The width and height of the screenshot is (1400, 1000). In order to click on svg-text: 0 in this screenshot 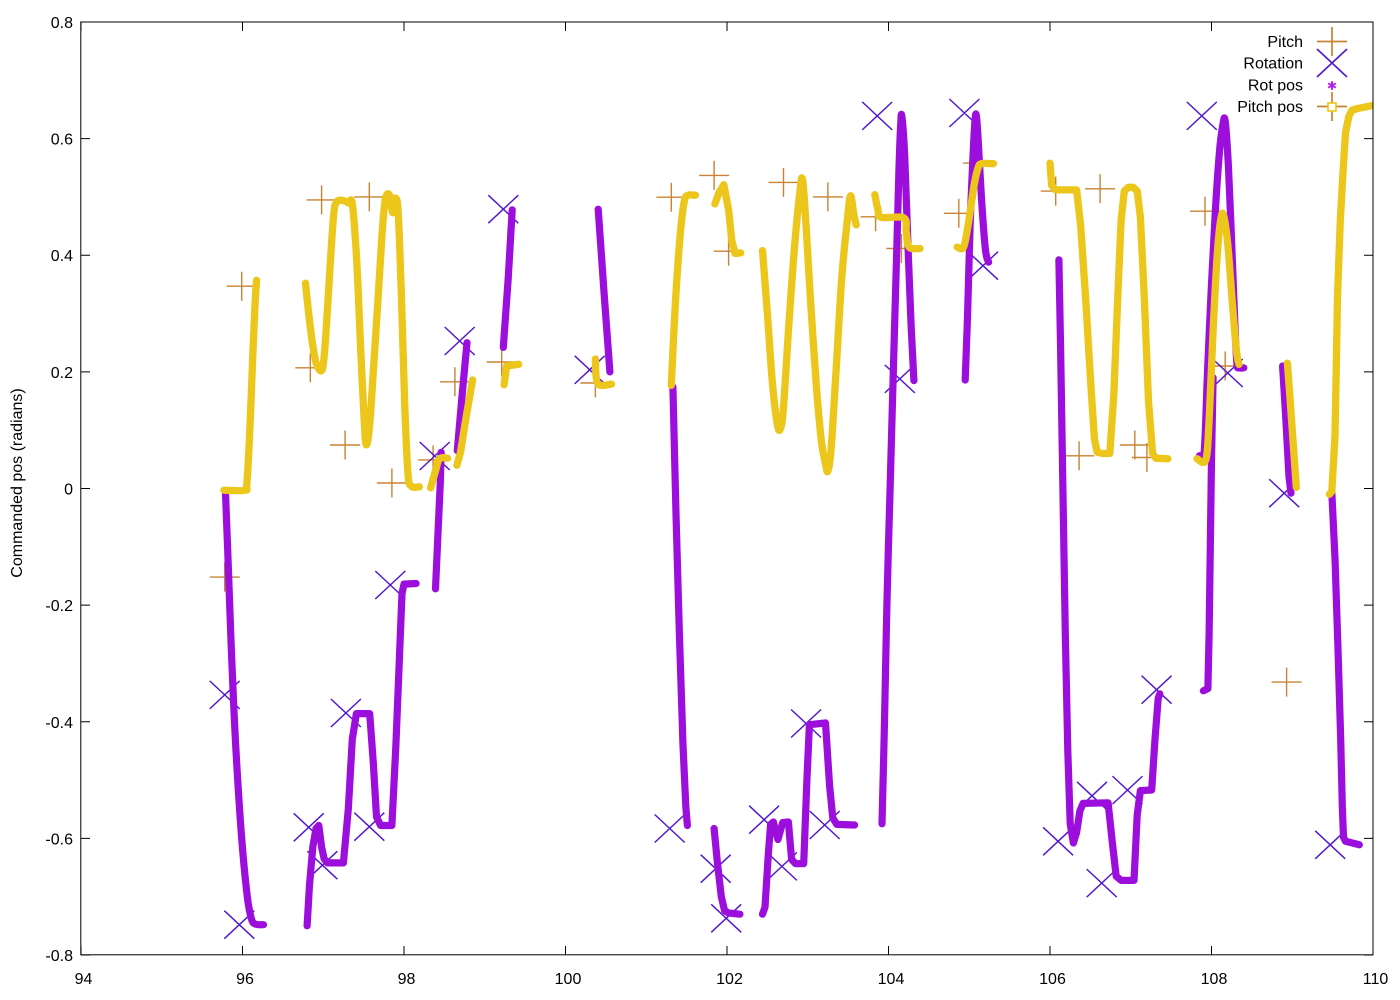, I will do `click(68, 490)`.